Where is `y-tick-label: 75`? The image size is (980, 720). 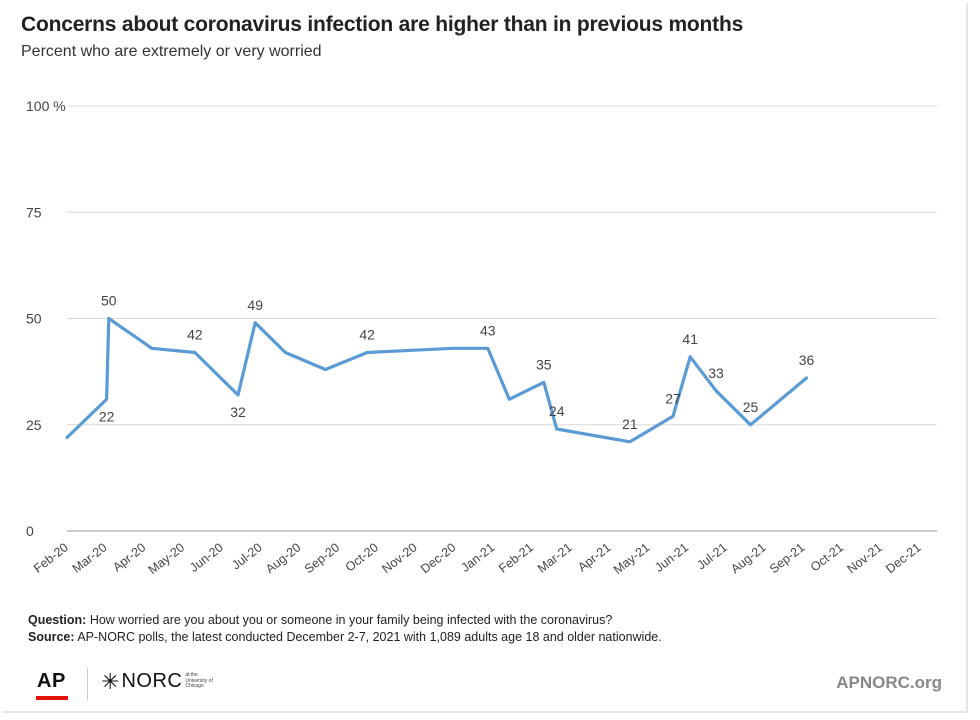 y-tick-label: 75 is located at coordinates (34, 212).